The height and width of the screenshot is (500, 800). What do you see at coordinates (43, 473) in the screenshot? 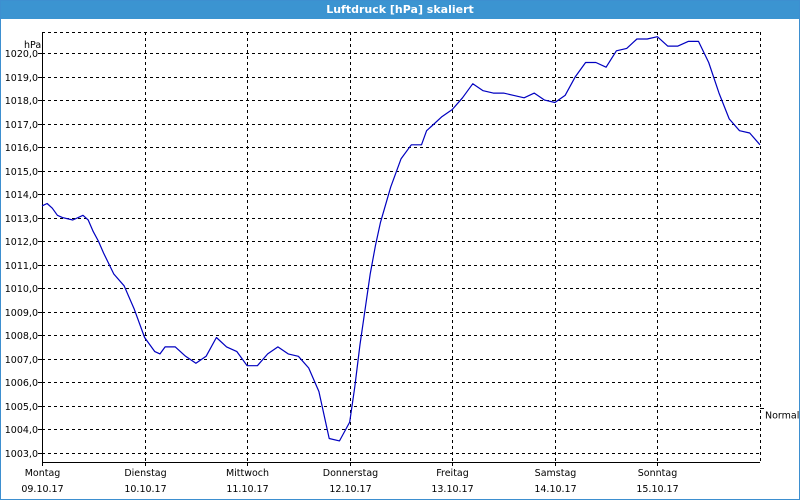
I see `x-tick-day-label: Montag` at bounding box center [43, 473].